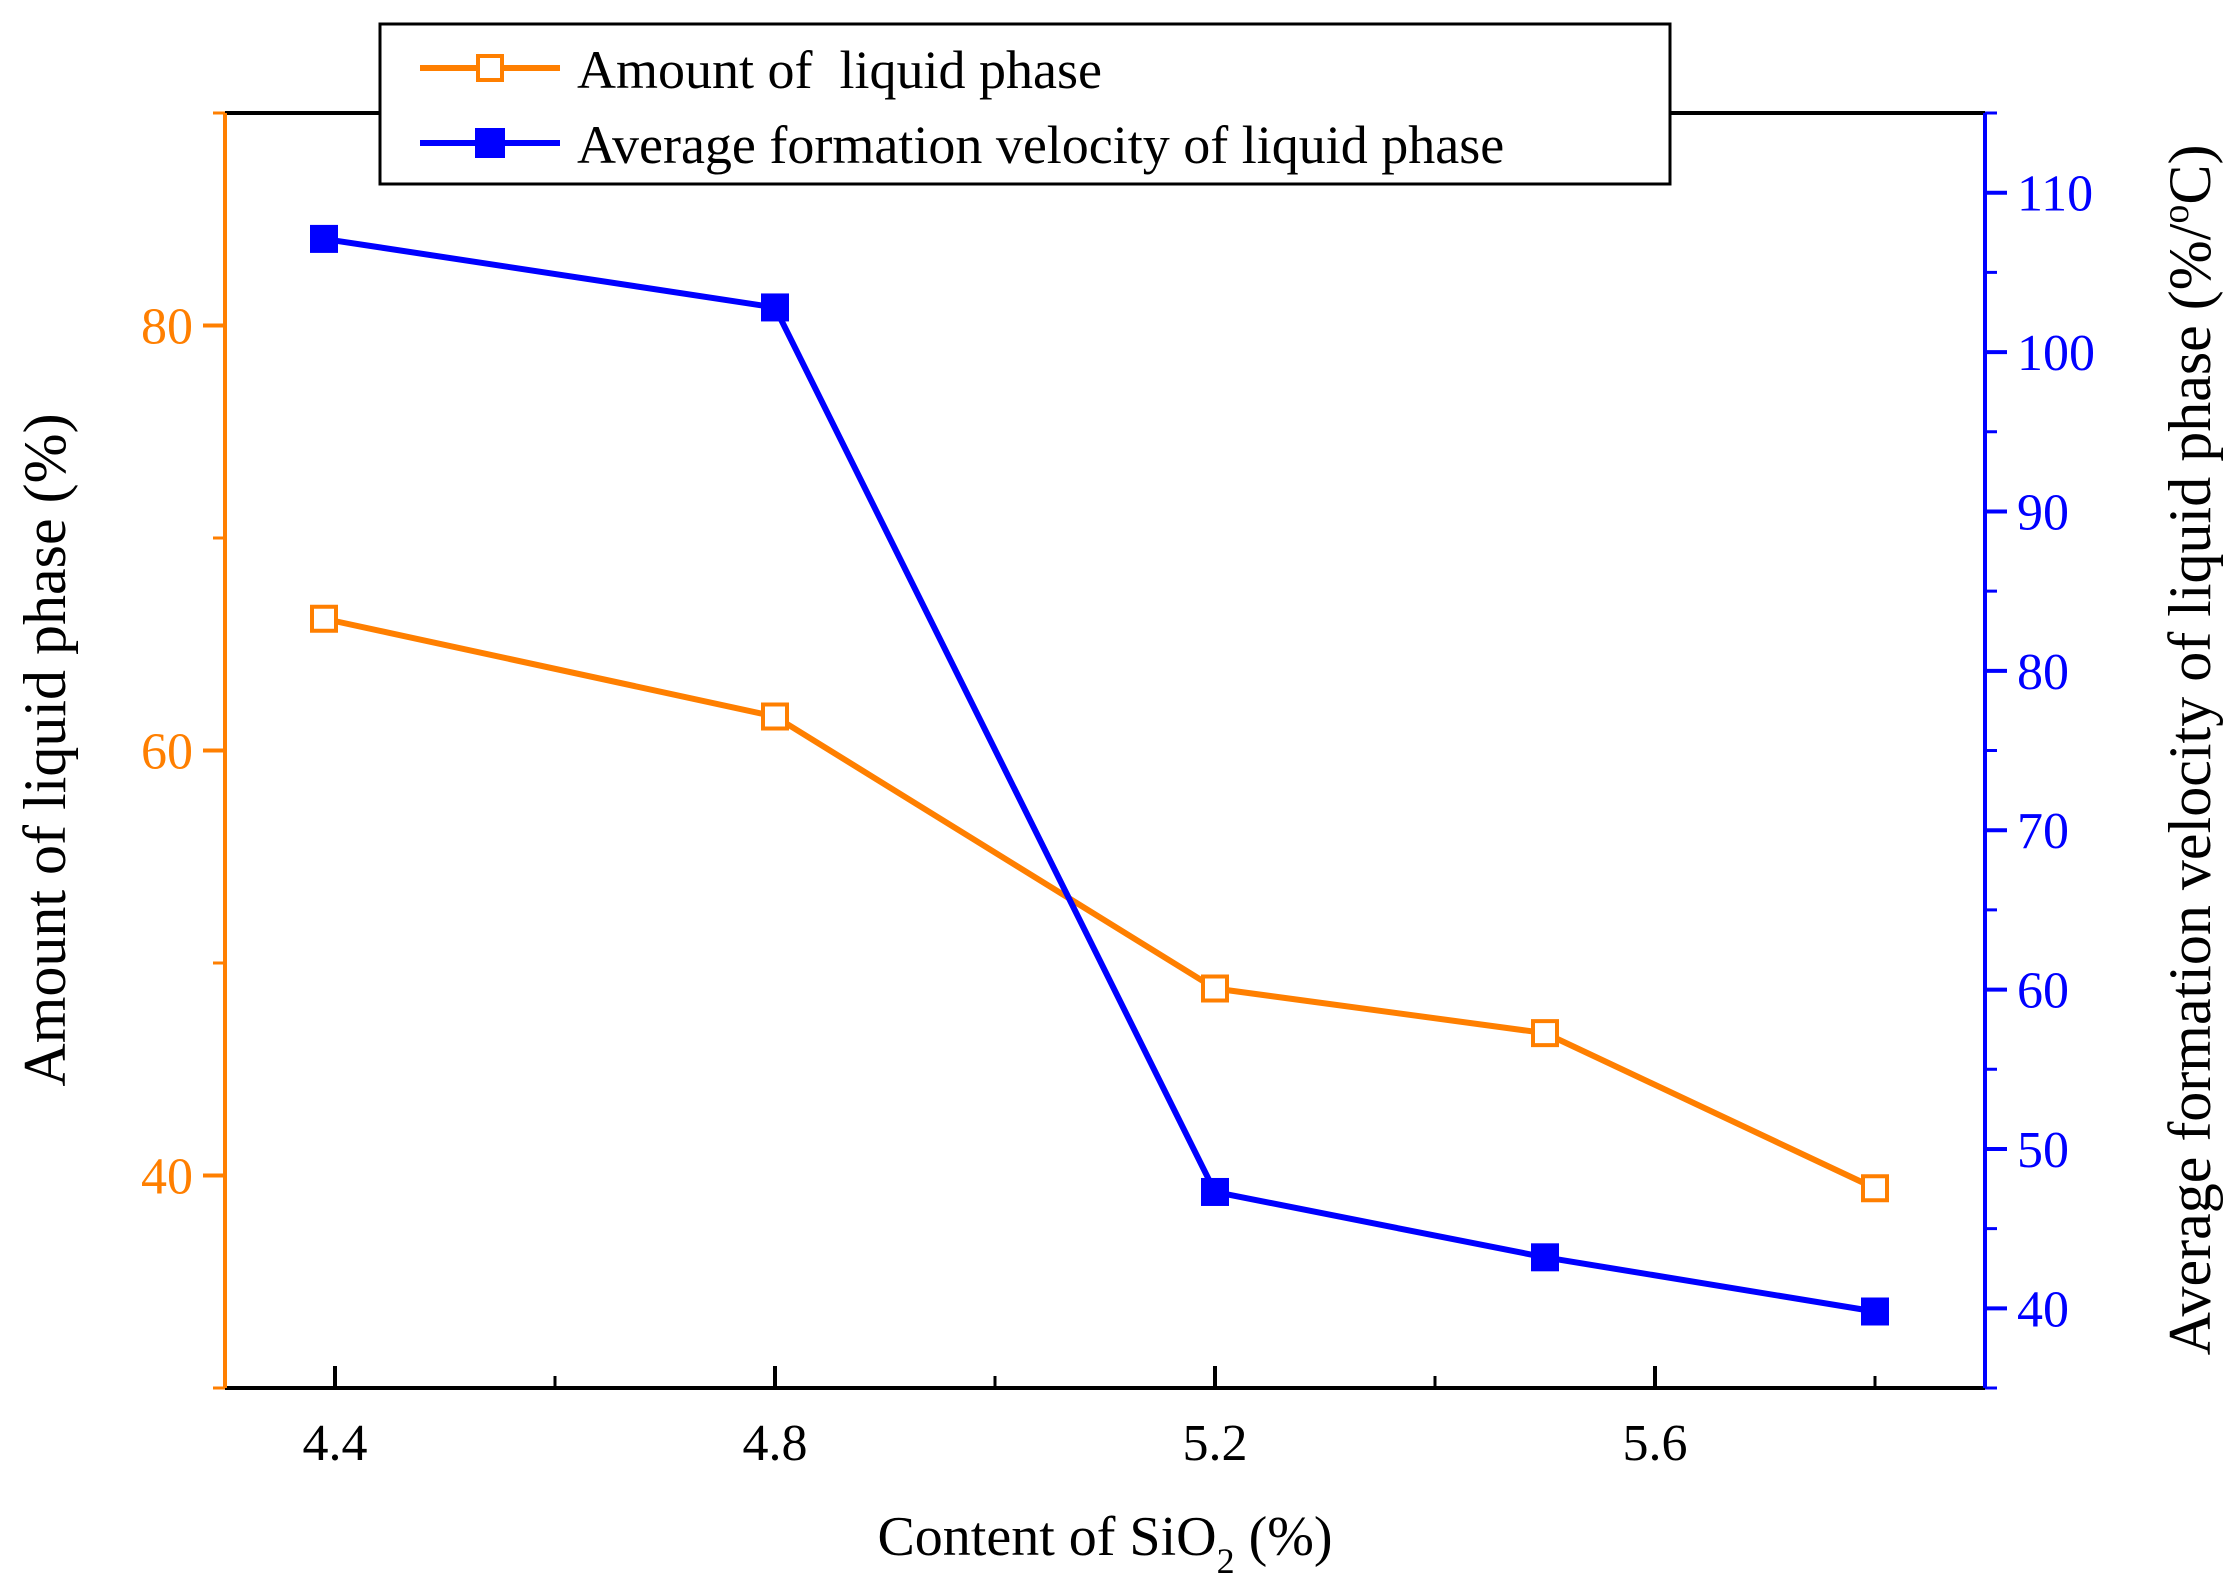 The height and width of the screenshot is (1588, 2229). Describe the element at coordinates (2190, 175) in the screenshot. I see `right-axis-label-suffix: C)` at that location.